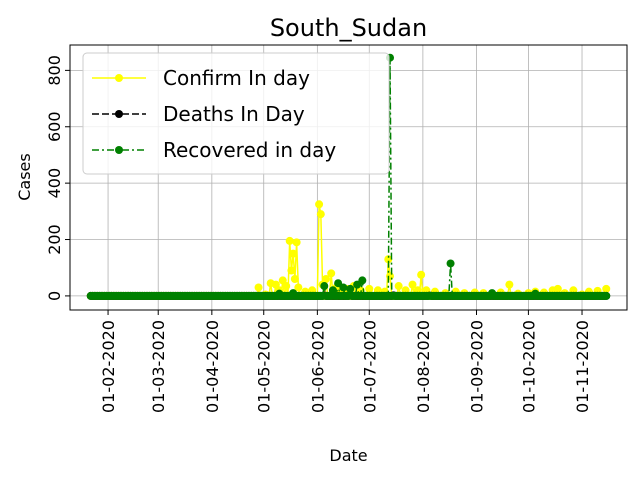  I want to click on y-axis: 0 200 400 600 800, so click(57, 178).